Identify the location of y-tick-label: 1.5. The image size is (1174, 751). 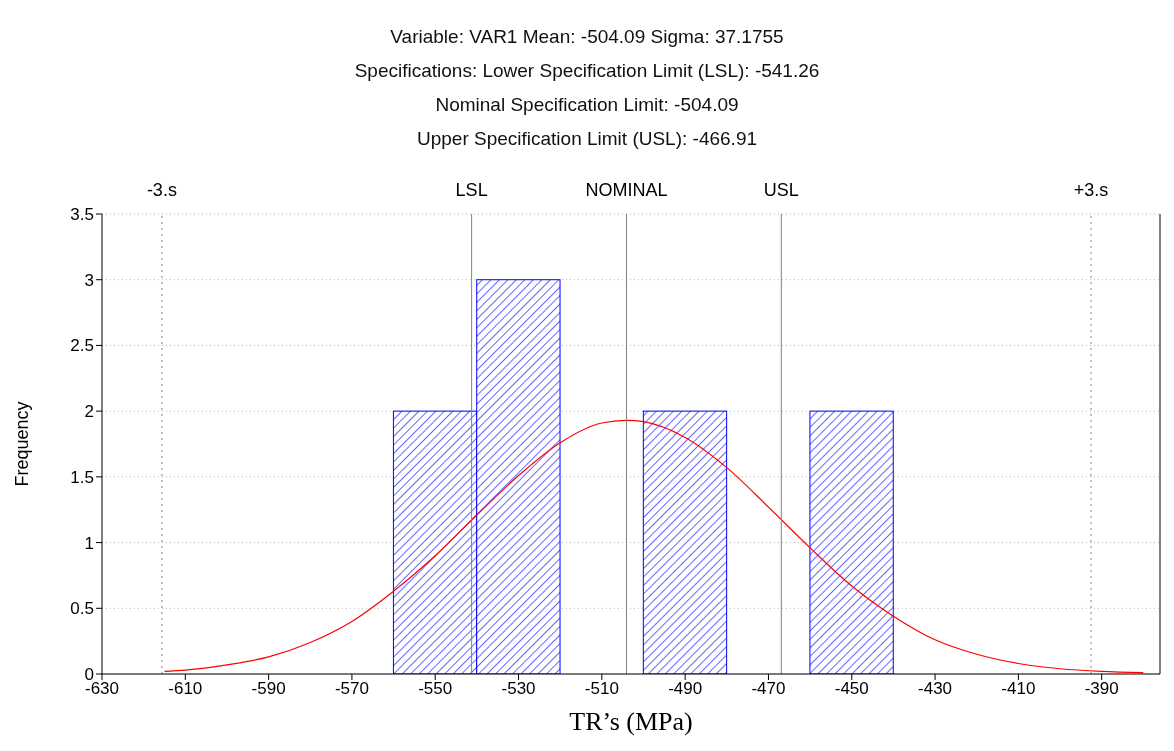
(82, 477).